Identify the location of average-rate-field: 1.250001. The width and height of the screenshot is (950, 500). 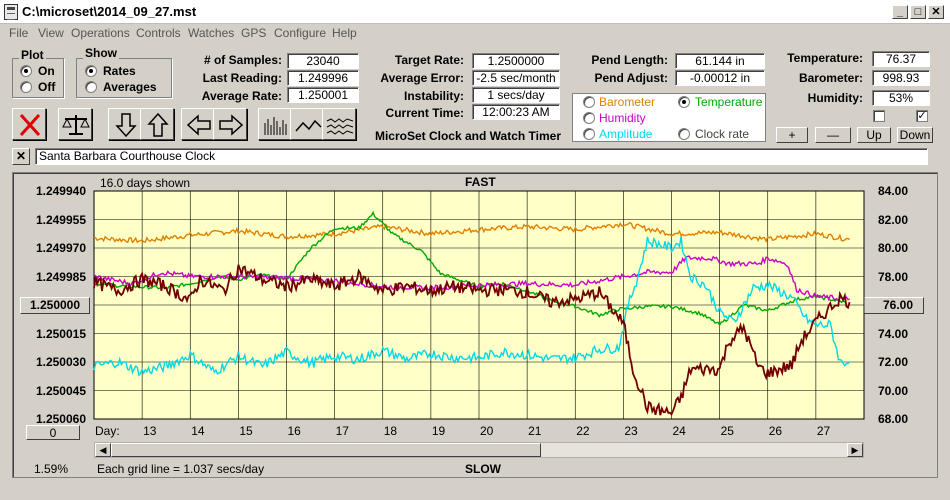
(323, 95).